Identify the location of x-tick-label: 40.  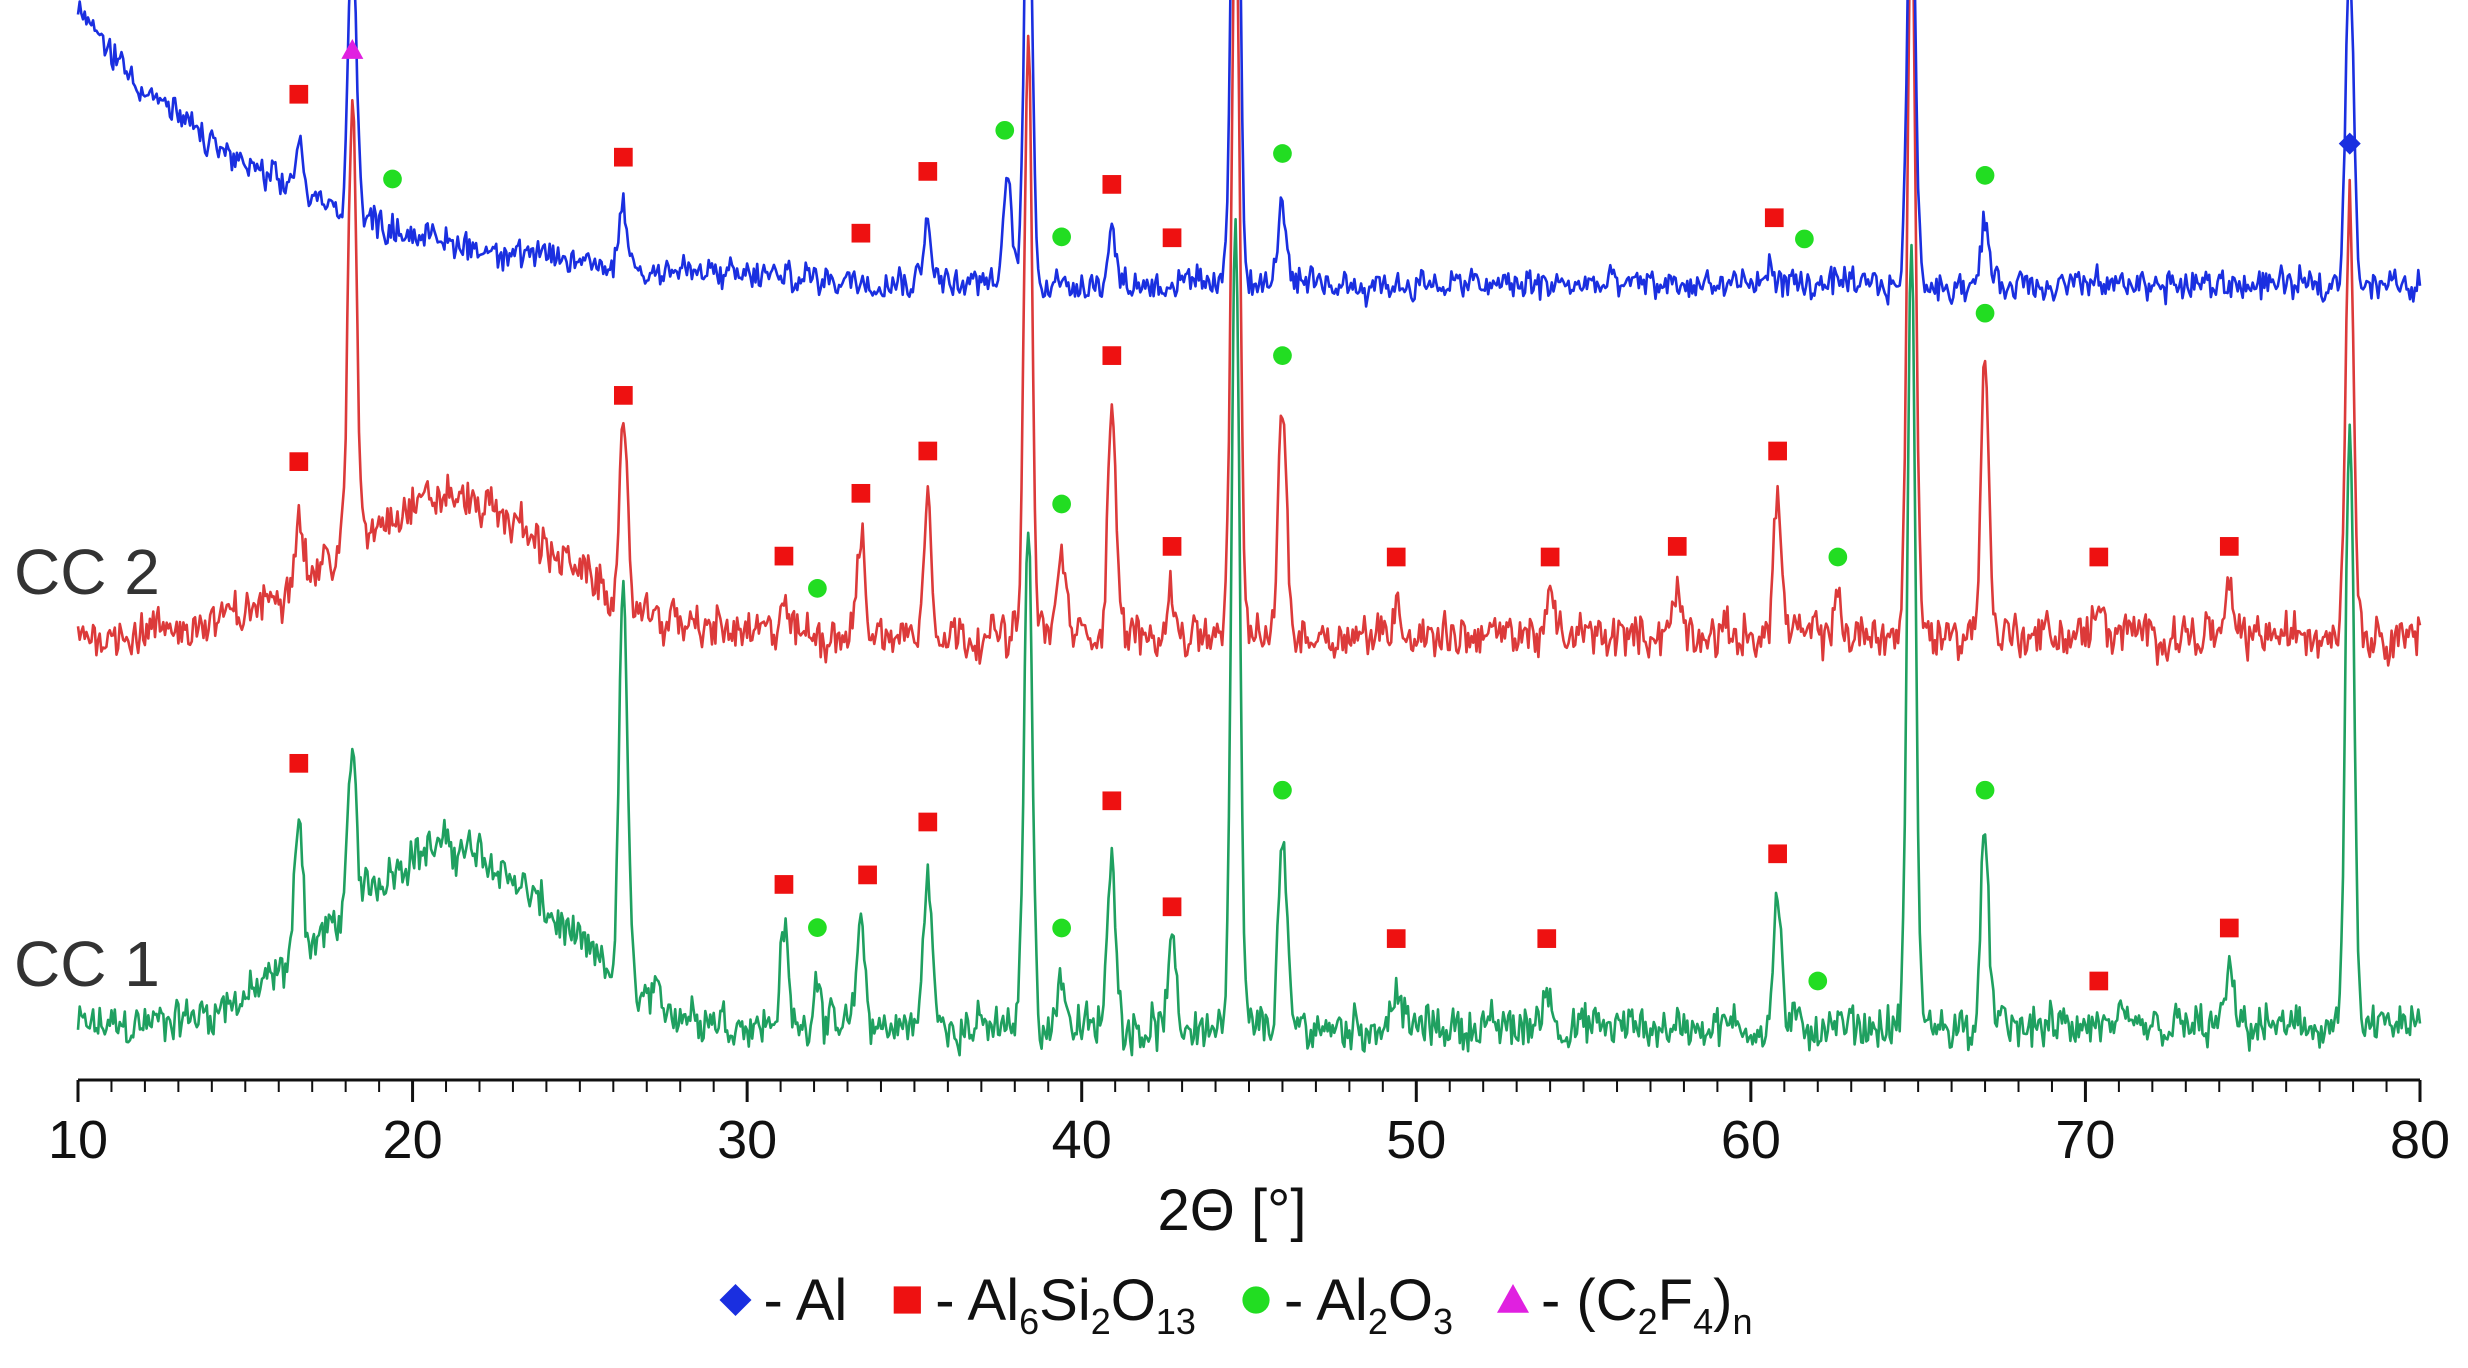
(1082, 1140).